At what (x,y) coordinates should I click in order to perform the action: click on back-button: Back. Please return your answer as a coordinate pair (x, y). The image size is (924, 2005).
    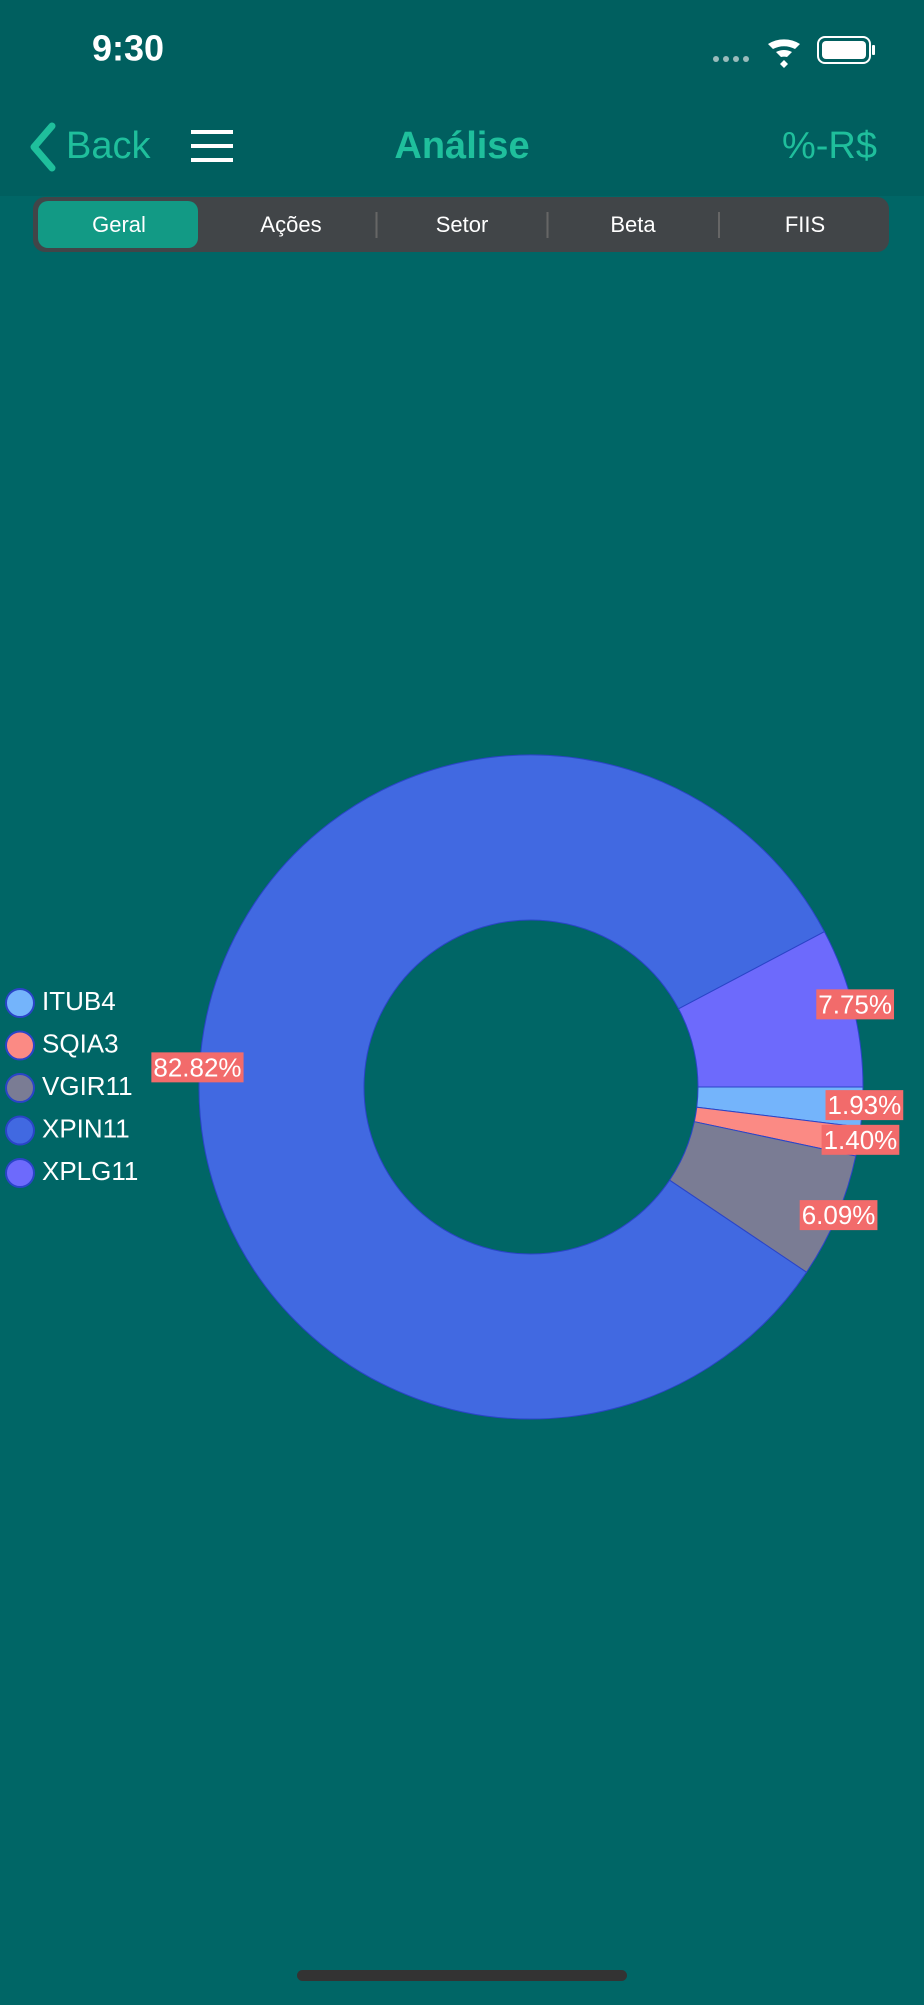
    Looking at the image, I should click on (90, 147).